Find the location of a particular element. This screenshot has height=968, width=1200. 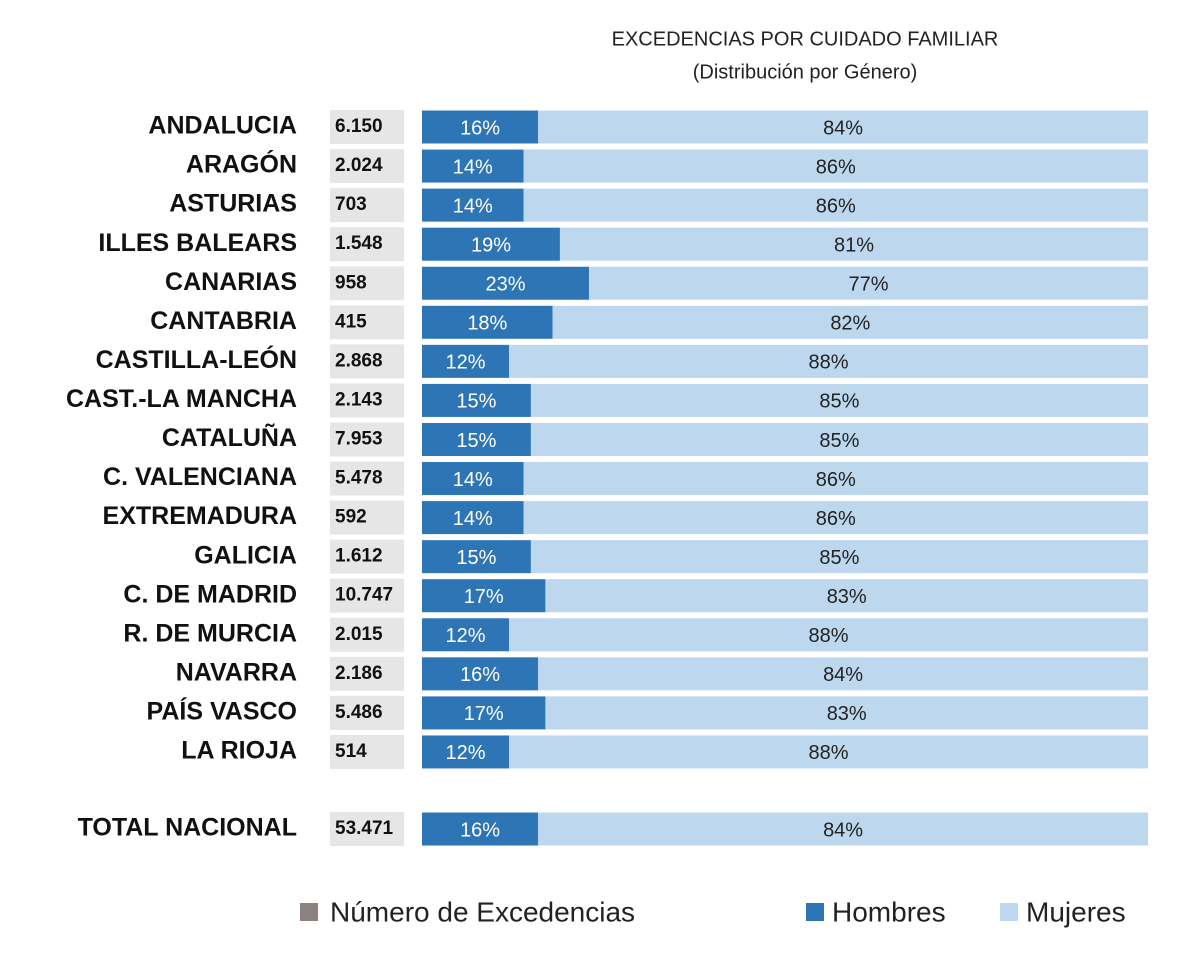

legend-label: Hombres is located at coordinates (889, 911).